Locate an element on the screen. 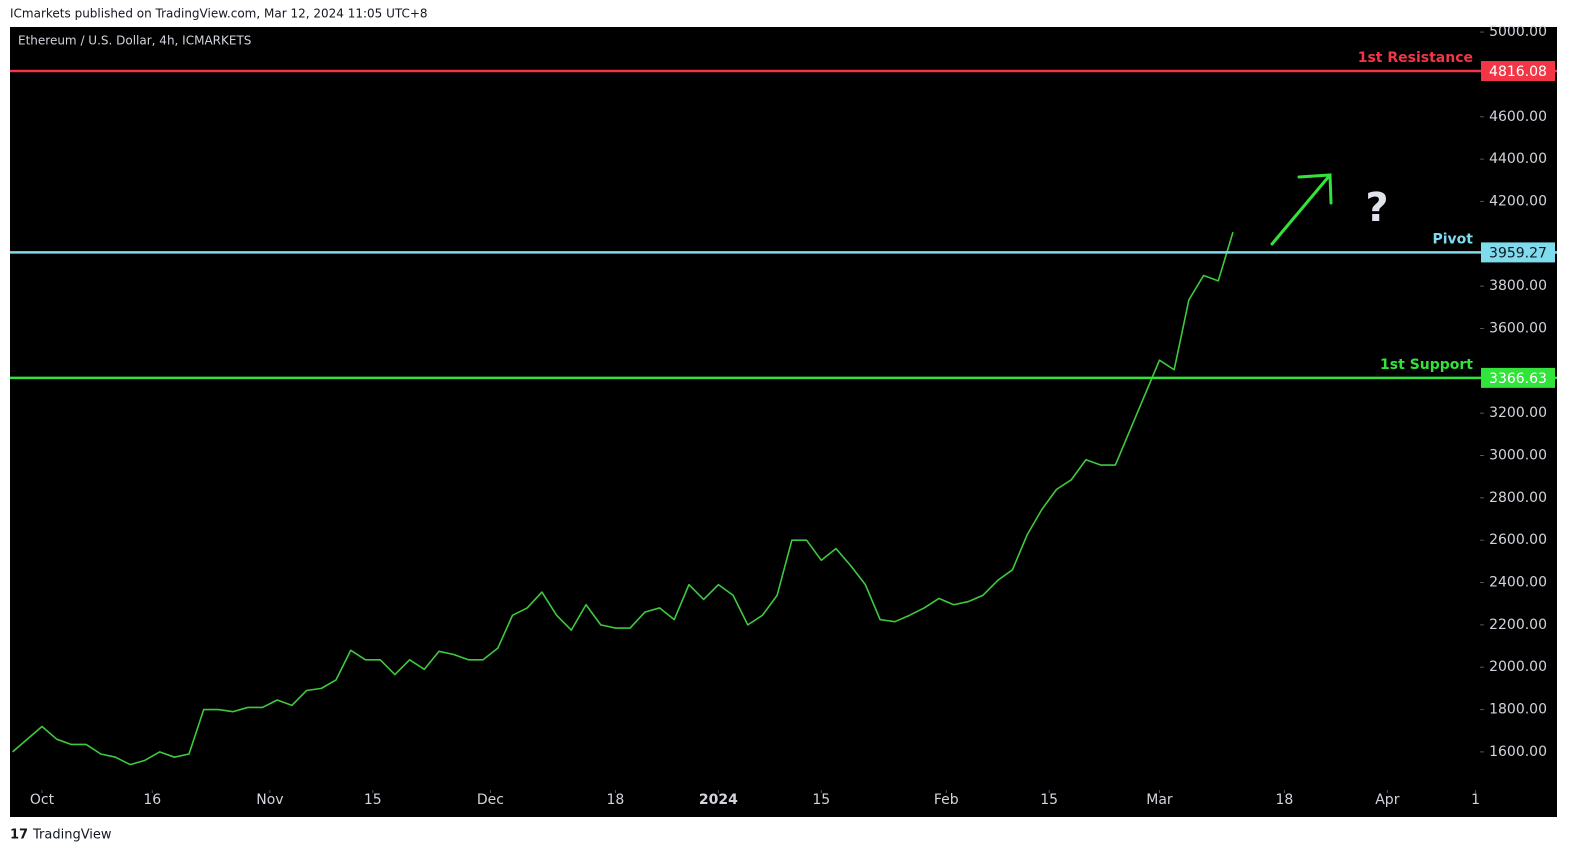 Image resolution: width=1582 pixels, height=861 pixels. level-price: 3366.63 is located at coordinates (1518, 379).